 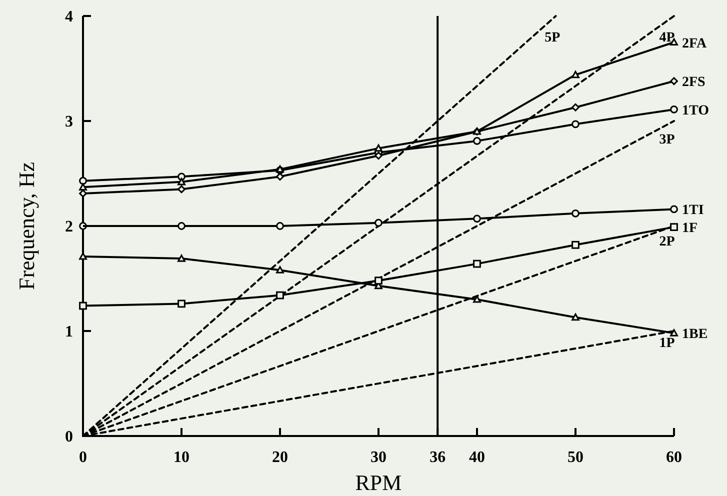 What do you see at coordinates (83, 457) in the screenshot?
I see `x-tick-label: 0` at bounding box center [83, 457].